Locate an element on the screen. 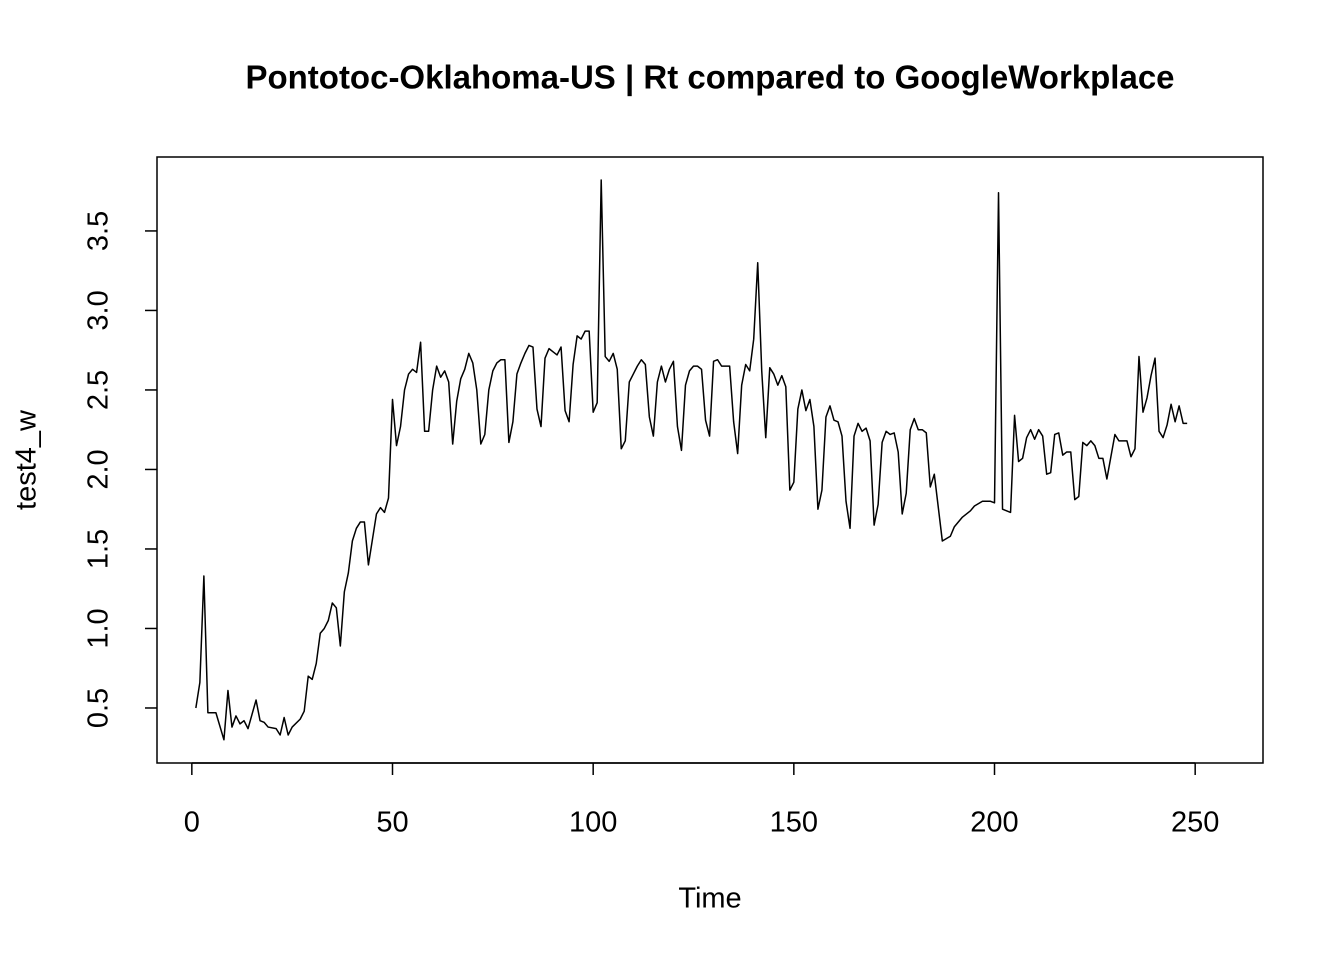 The image size is (1344, 960). x-tick-label: 250 is located at coordinates (1195, 823).